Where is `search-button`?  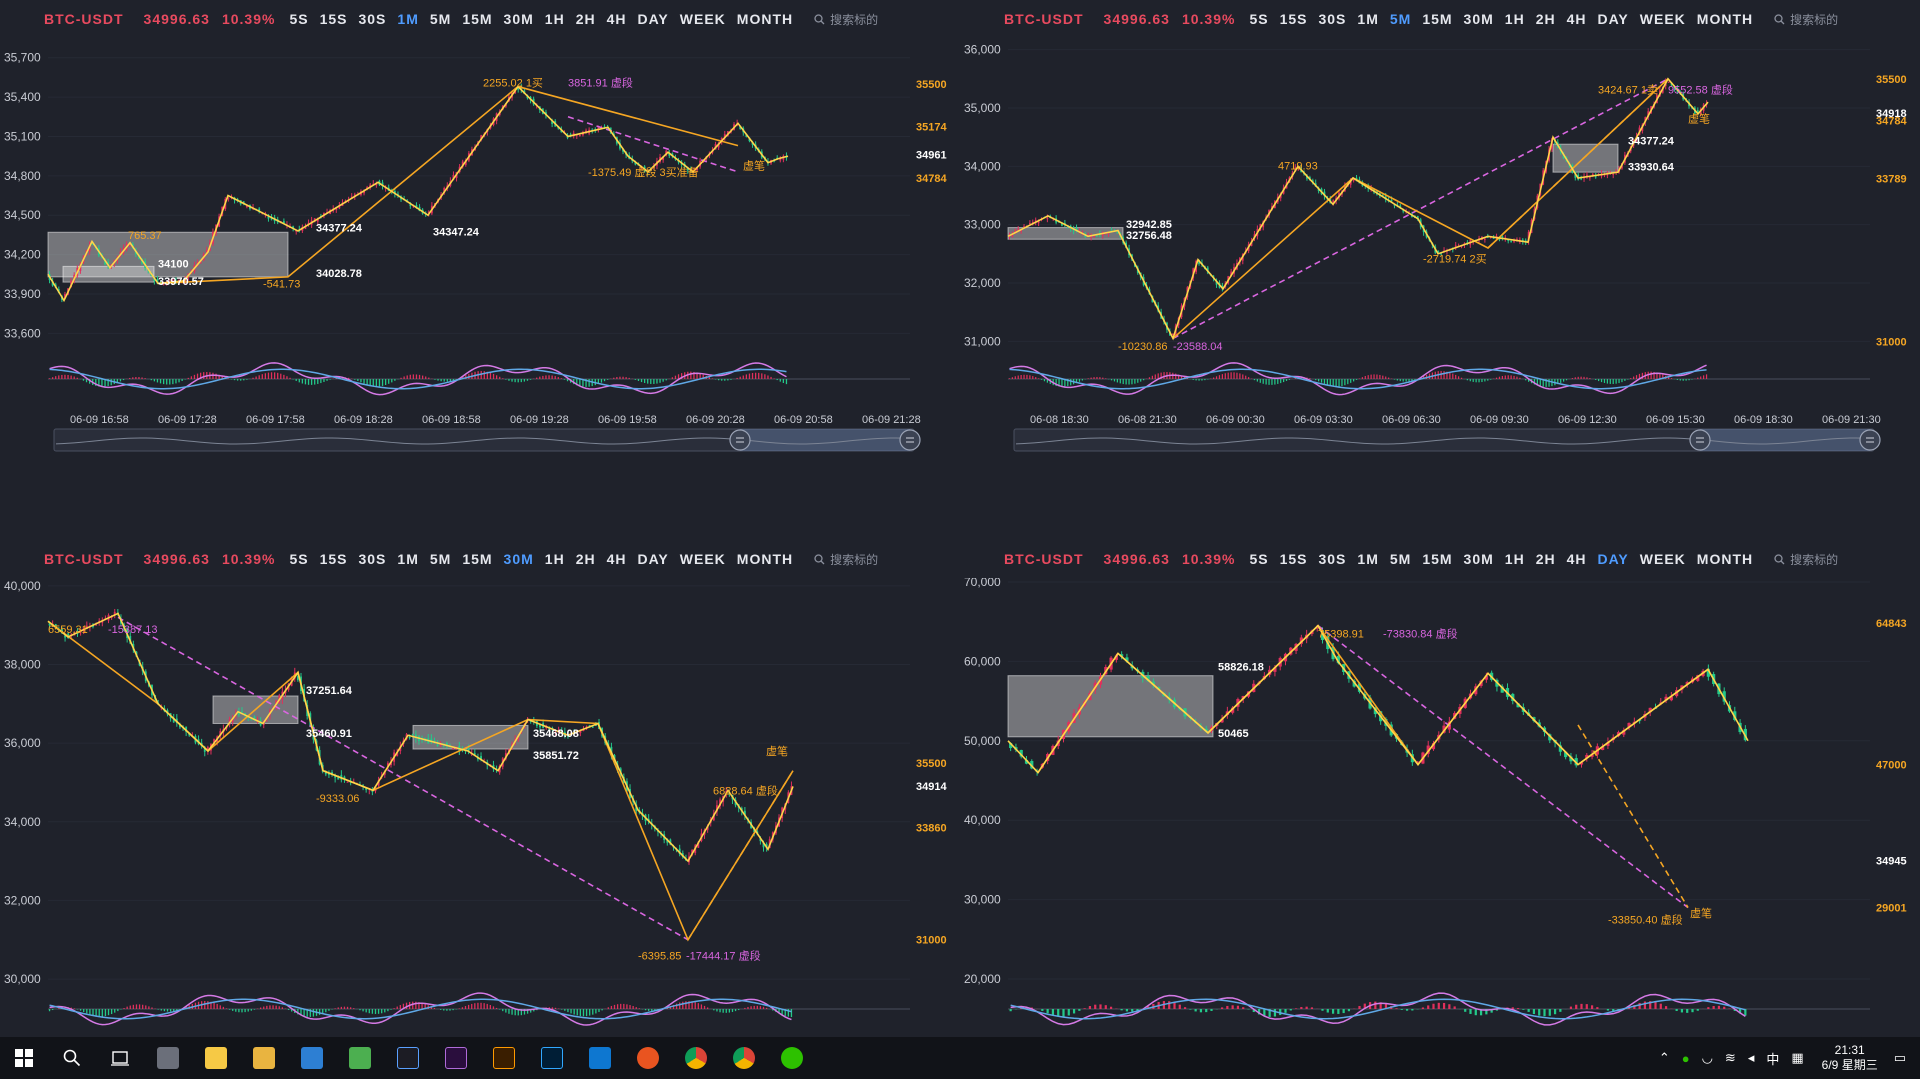
search-button is located at coordinates (72, 1058).